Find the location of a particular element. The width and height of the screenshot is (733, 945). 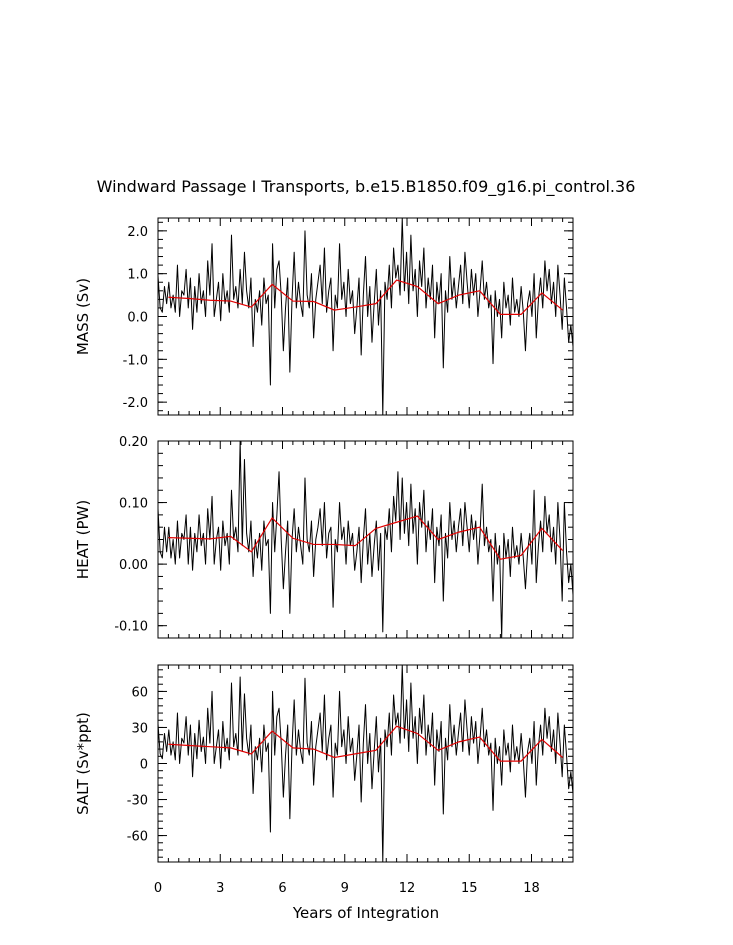

mass-raw-line is located at coordinates (365, 316).